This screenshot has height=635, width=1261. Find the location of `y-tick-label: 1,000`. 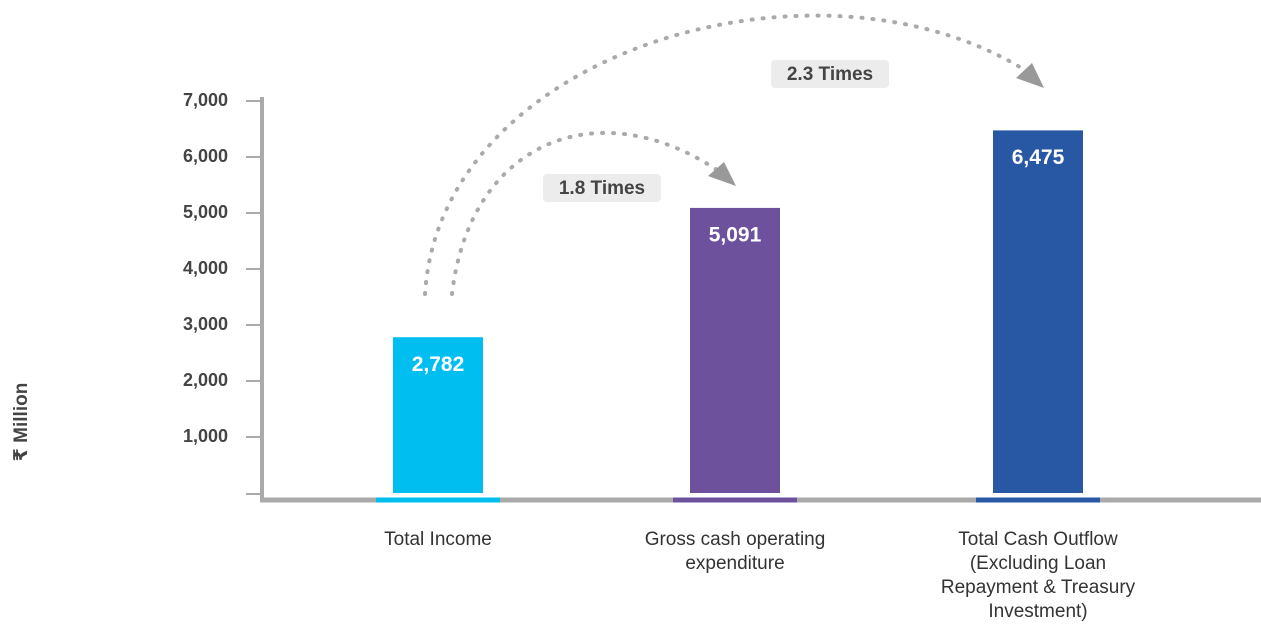

y-tick-label: 1,000 is located at coordinates (205, 436).